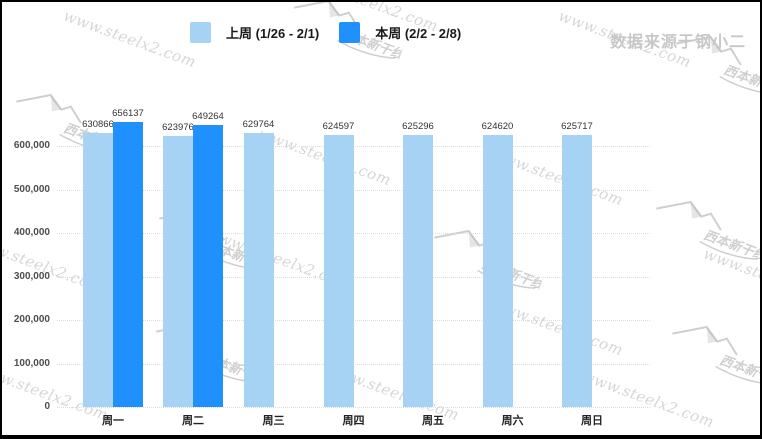 This screenshot has height=439, width=762. What do you see at coordinates (433, 421) in the screenshot?
I see `x-axis-label-周五: 周五` at bounding box center [433, 421].